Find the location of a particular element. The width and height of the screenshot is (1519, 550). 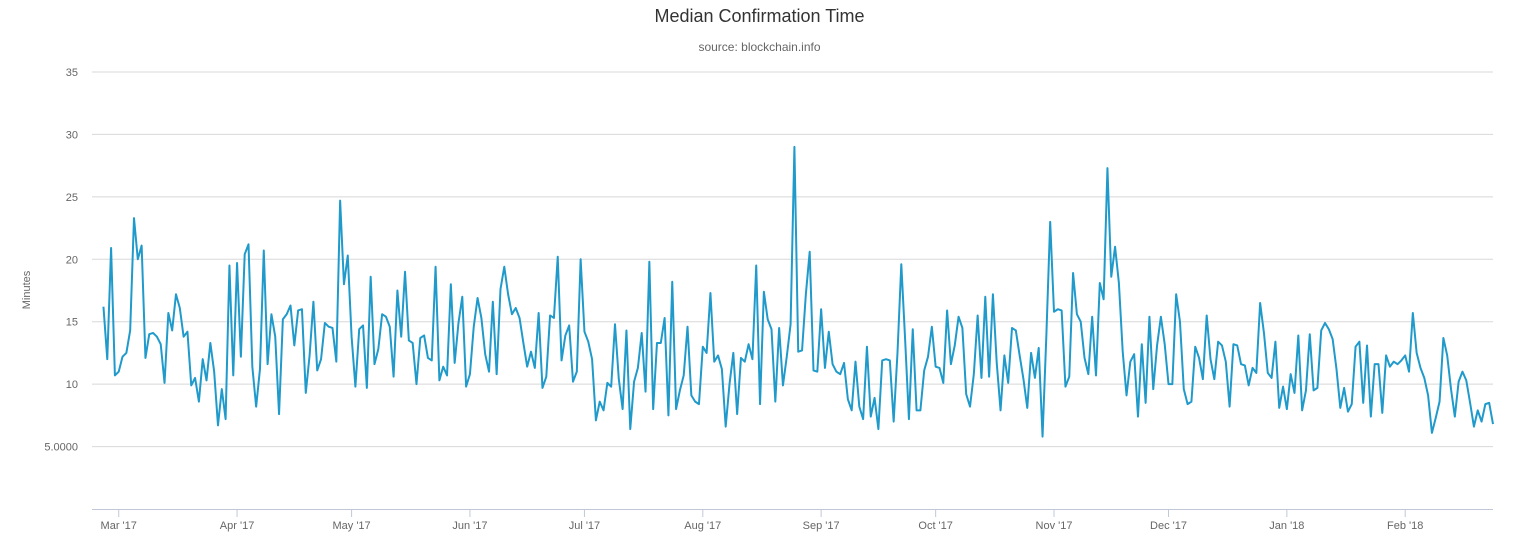

x-tick-label: Apr '17 is located at coordinates (237, 526).